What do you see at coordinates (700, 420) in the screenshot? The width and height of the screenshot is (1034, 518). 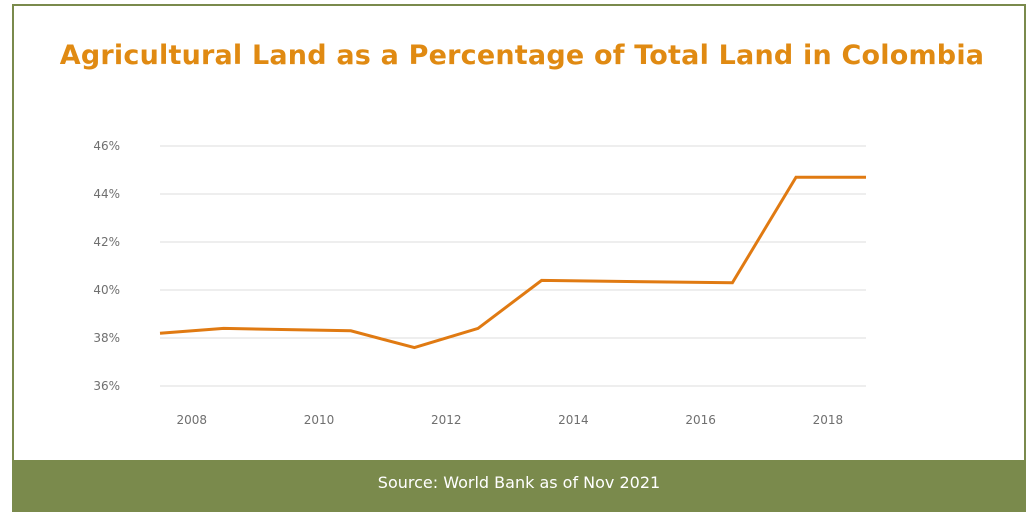 I see `x-tick-label: 2016` at bounding box center [700, 420].